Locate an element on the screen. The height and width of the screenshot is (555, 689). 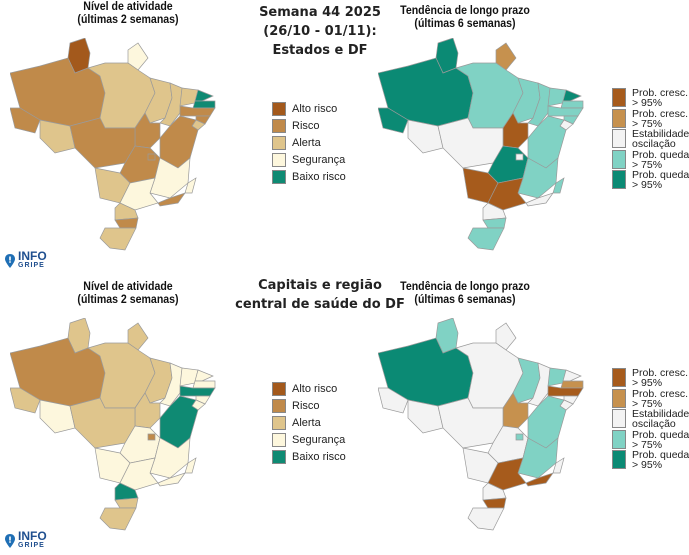
legend-label-line: > 95% is located at coordinates (647, 103).